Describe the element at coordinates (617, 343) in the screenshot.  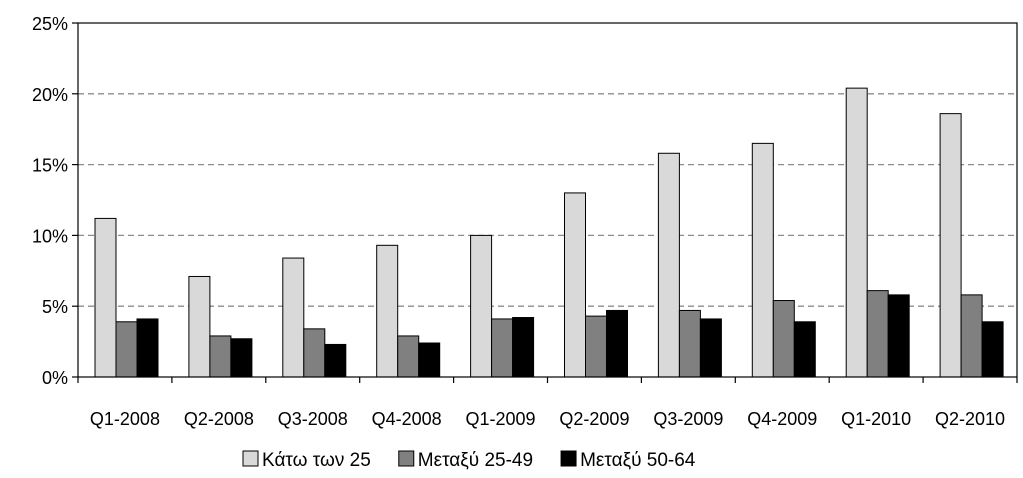
I see `bar-3-q2-2009` at that location.